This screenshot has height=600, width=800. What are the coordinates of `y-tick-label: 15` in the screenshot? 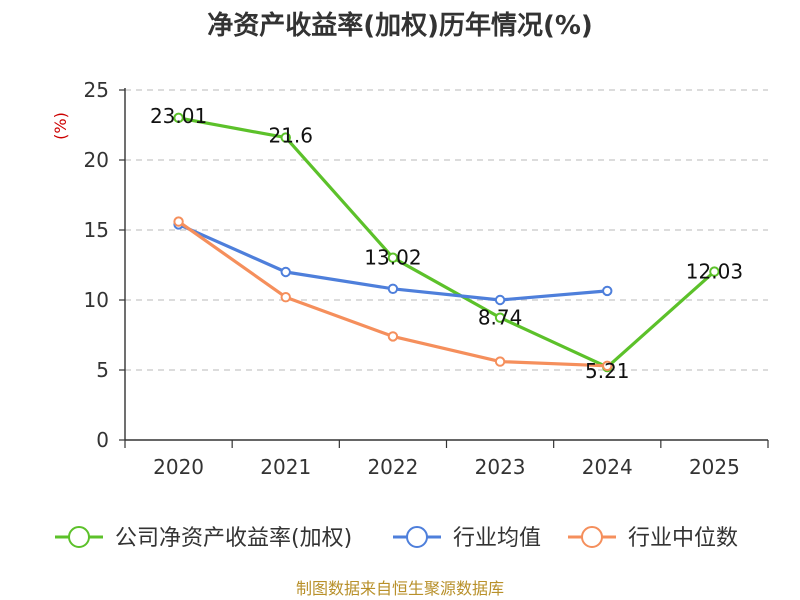 It's located at (96, 230).